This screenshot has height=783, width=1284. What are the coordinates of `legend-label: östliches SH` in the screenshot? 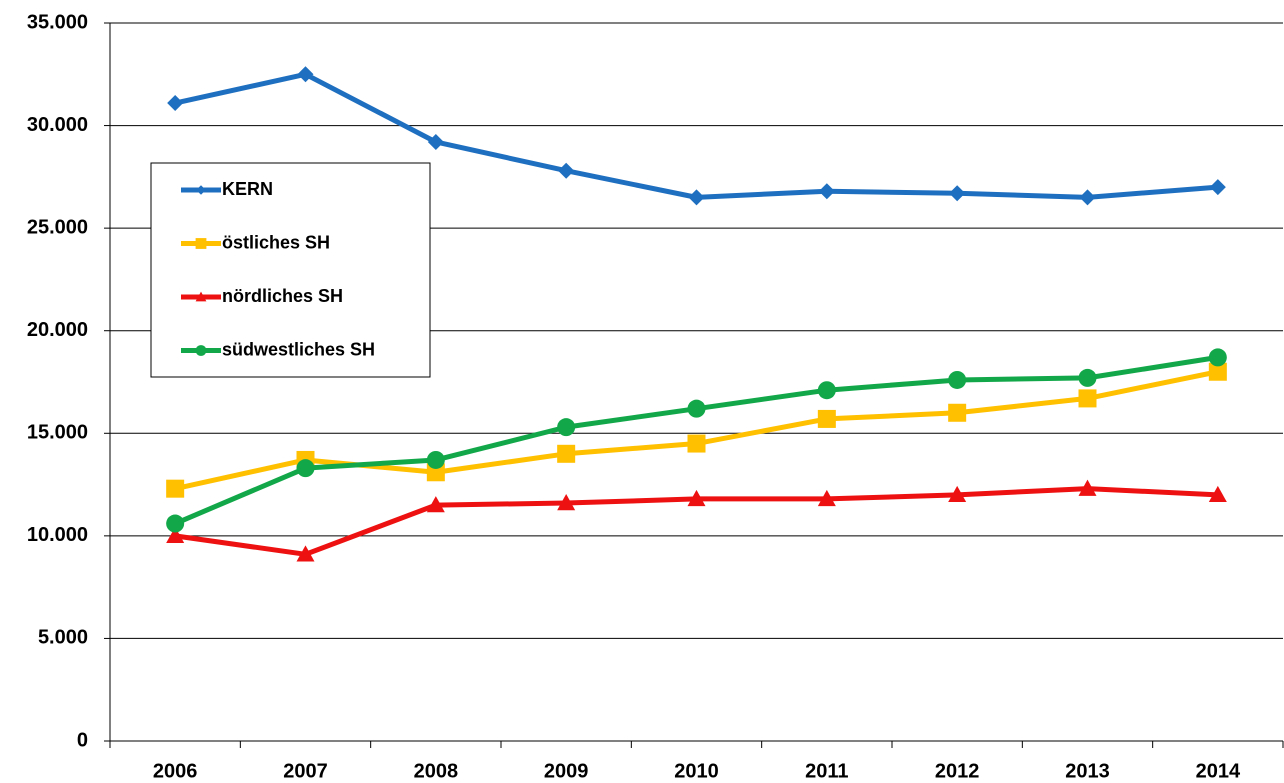 It's located at (276, 242).